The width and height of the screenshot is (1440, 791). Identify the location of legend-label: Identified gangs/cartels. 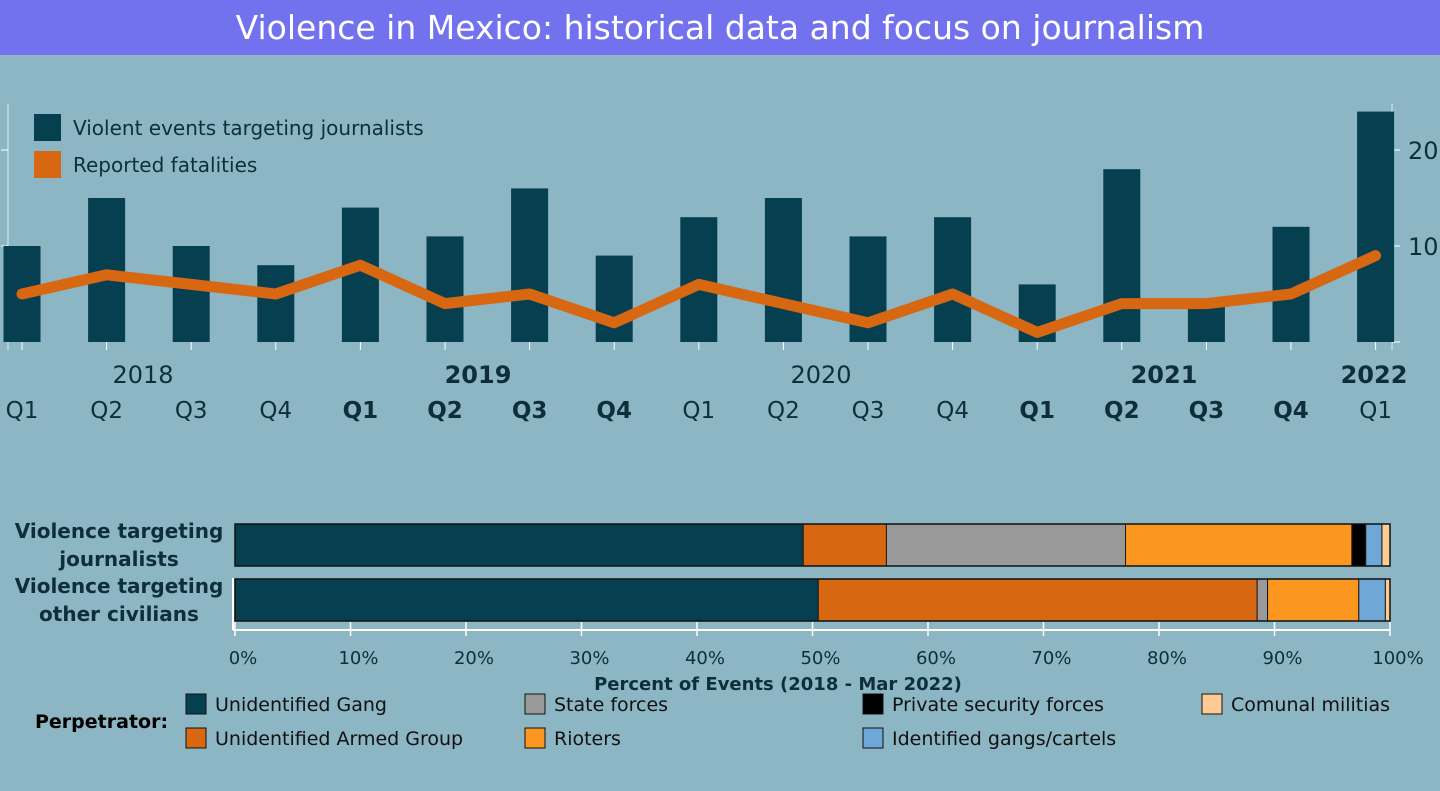
(1004, 739).